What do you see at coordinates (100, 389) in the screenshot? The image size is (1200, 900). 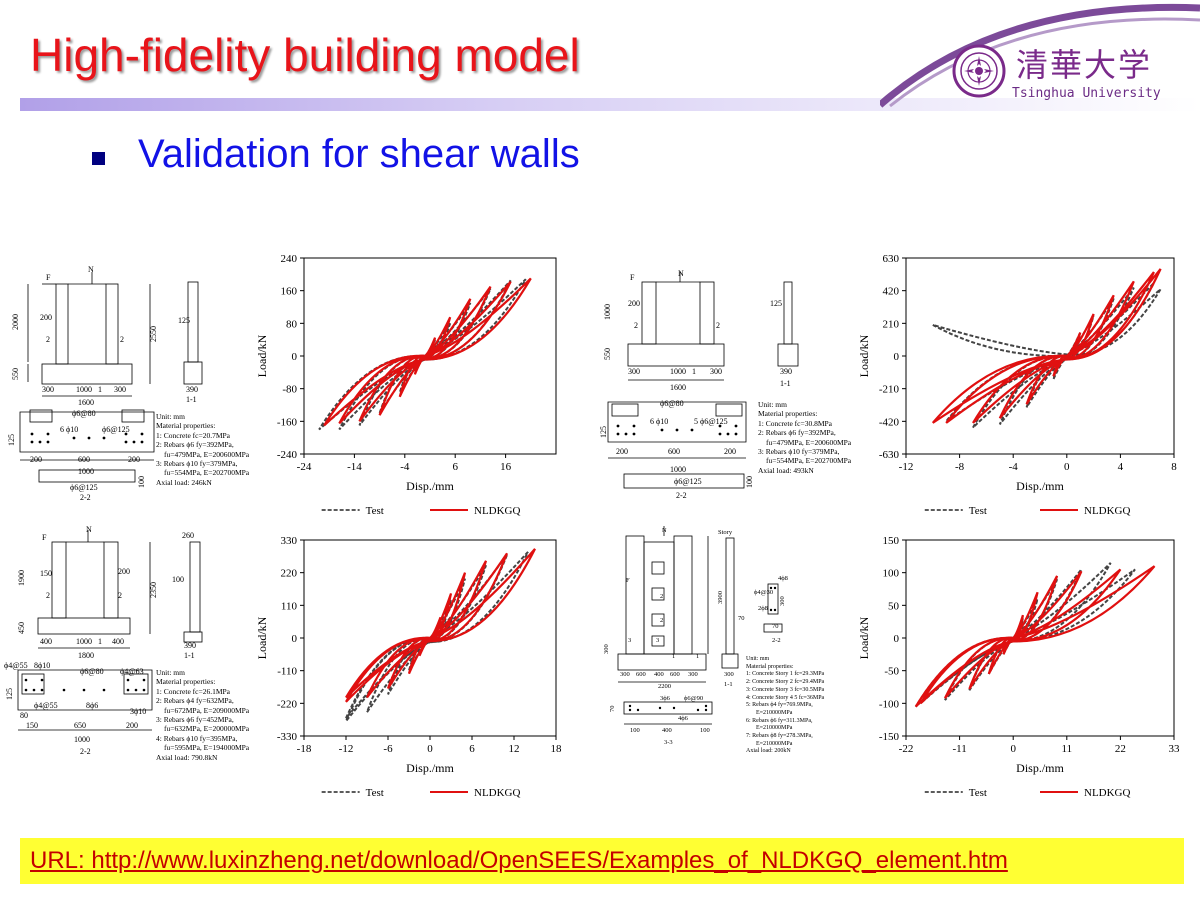 I see `spec1-width-c: 1` at bounding box center [100, 389].